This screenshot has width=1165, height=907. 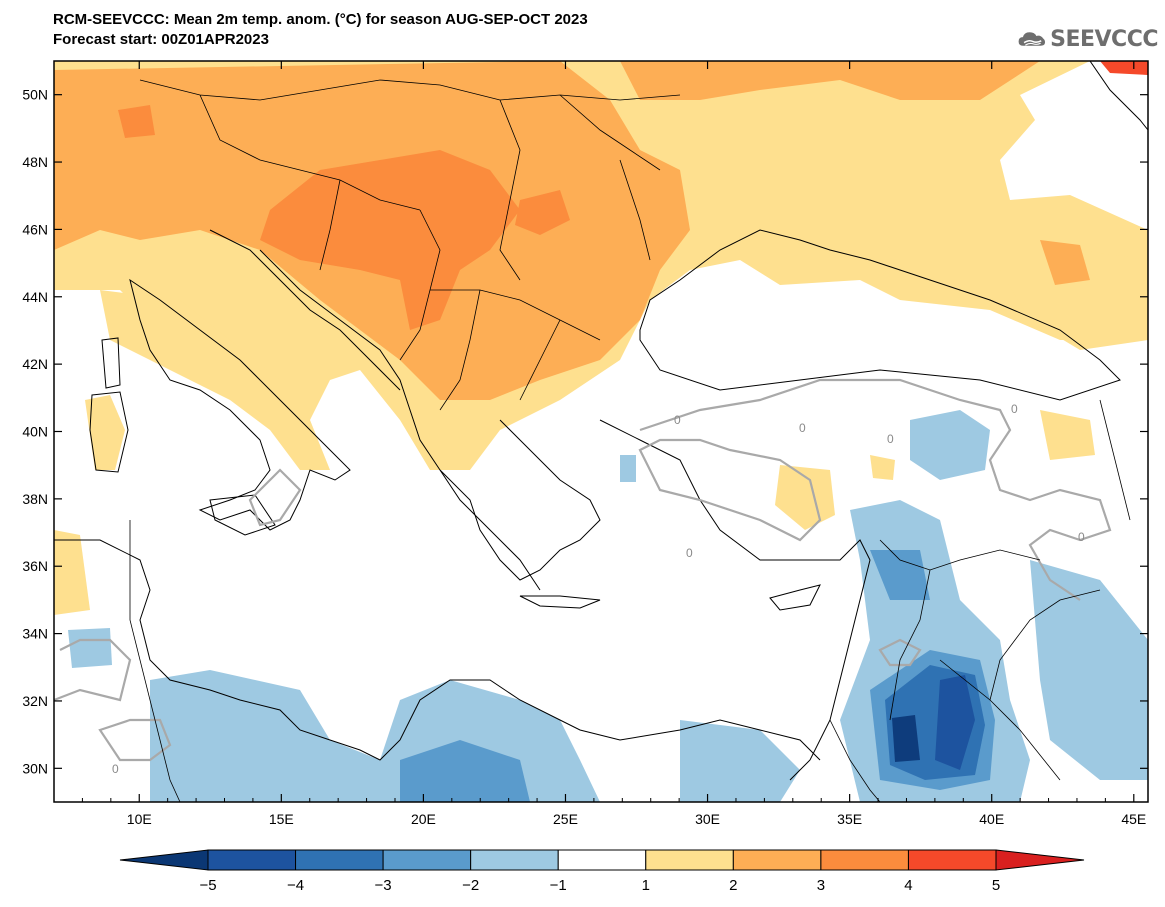 What do you see at coordinates (295, 885) in the screenshot?
I see `colorbar-label: −4` at bounding box center [295, 885].